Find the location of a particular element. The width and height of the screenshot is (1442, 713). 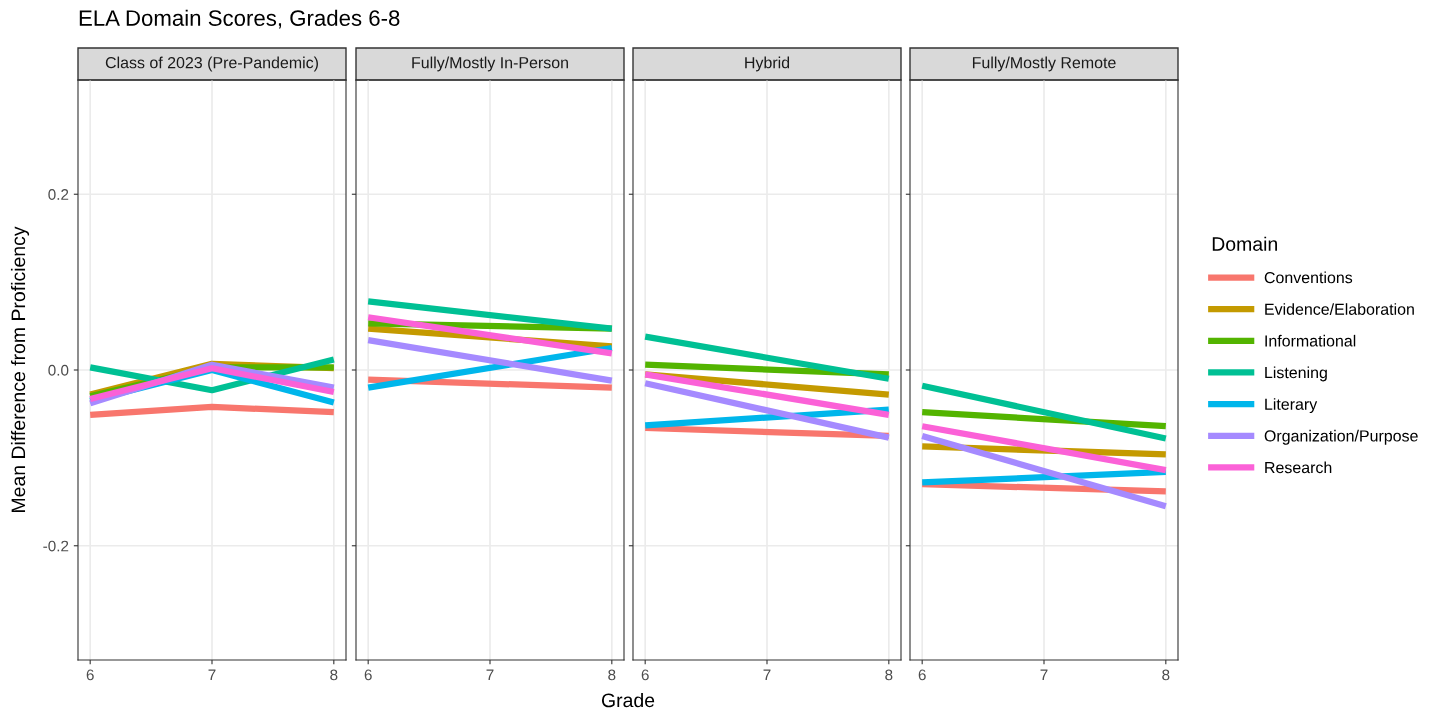

y-tick-label: 0.0 is located at coordinates (58, 370).